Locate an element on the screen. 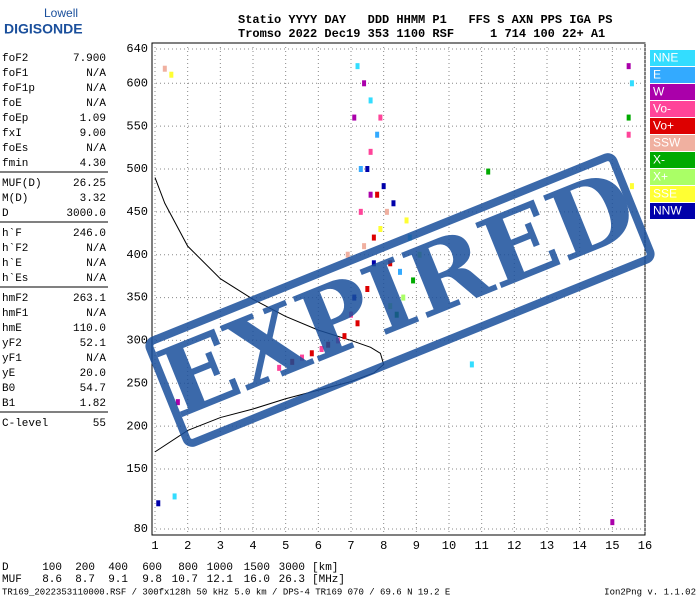  y-tick-label: 350 is located at coordinates (137, 298).